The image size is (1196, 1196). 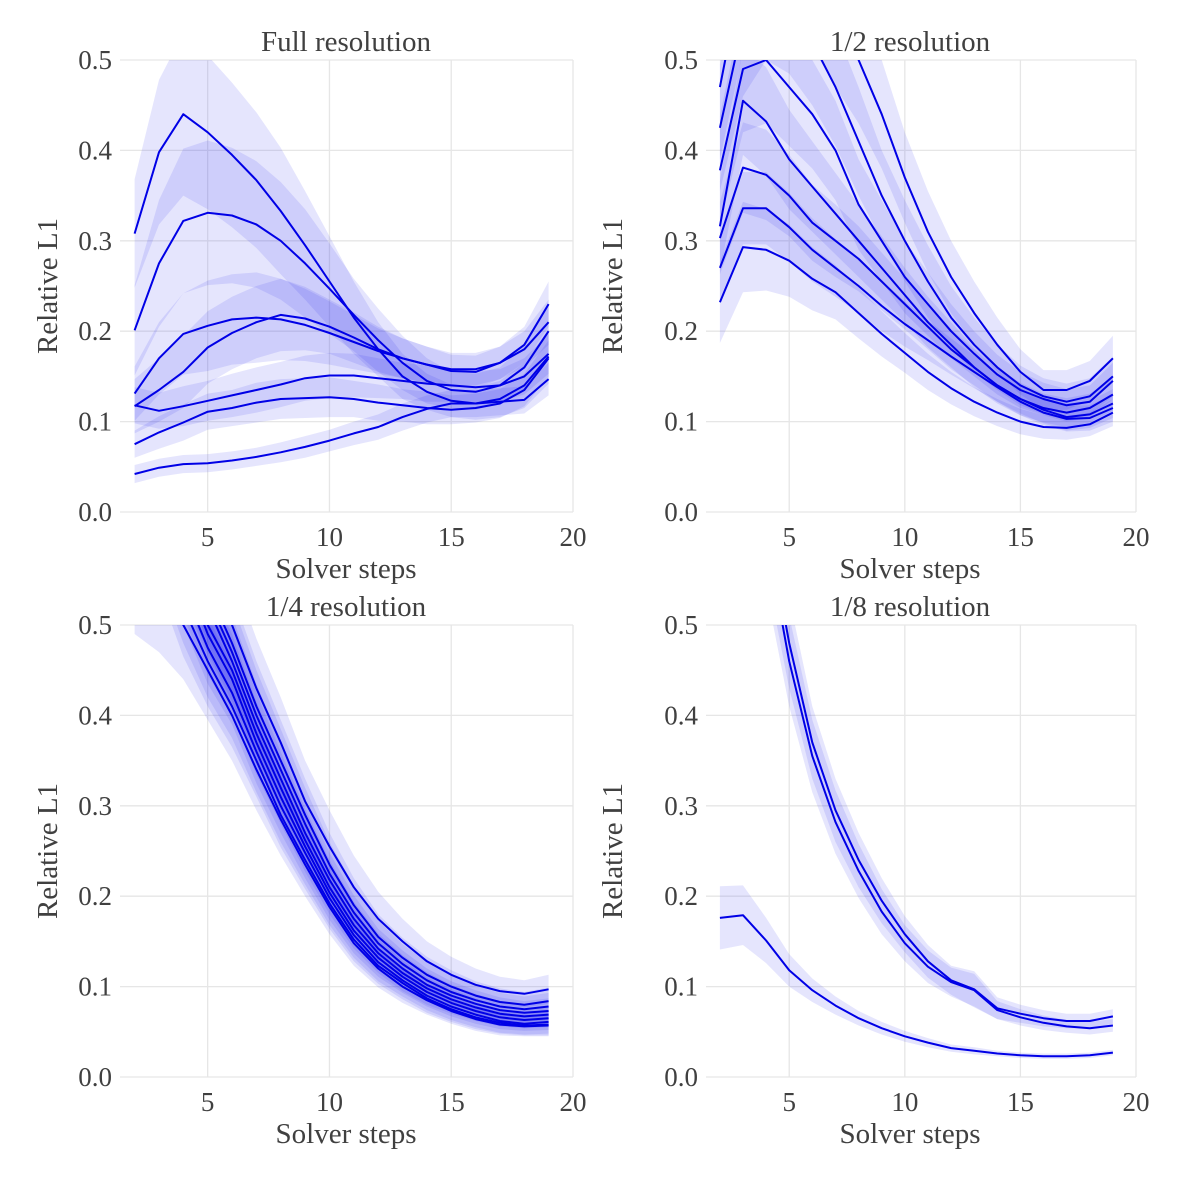 I want to click on series-line-s9, so click(x=365, y=826).